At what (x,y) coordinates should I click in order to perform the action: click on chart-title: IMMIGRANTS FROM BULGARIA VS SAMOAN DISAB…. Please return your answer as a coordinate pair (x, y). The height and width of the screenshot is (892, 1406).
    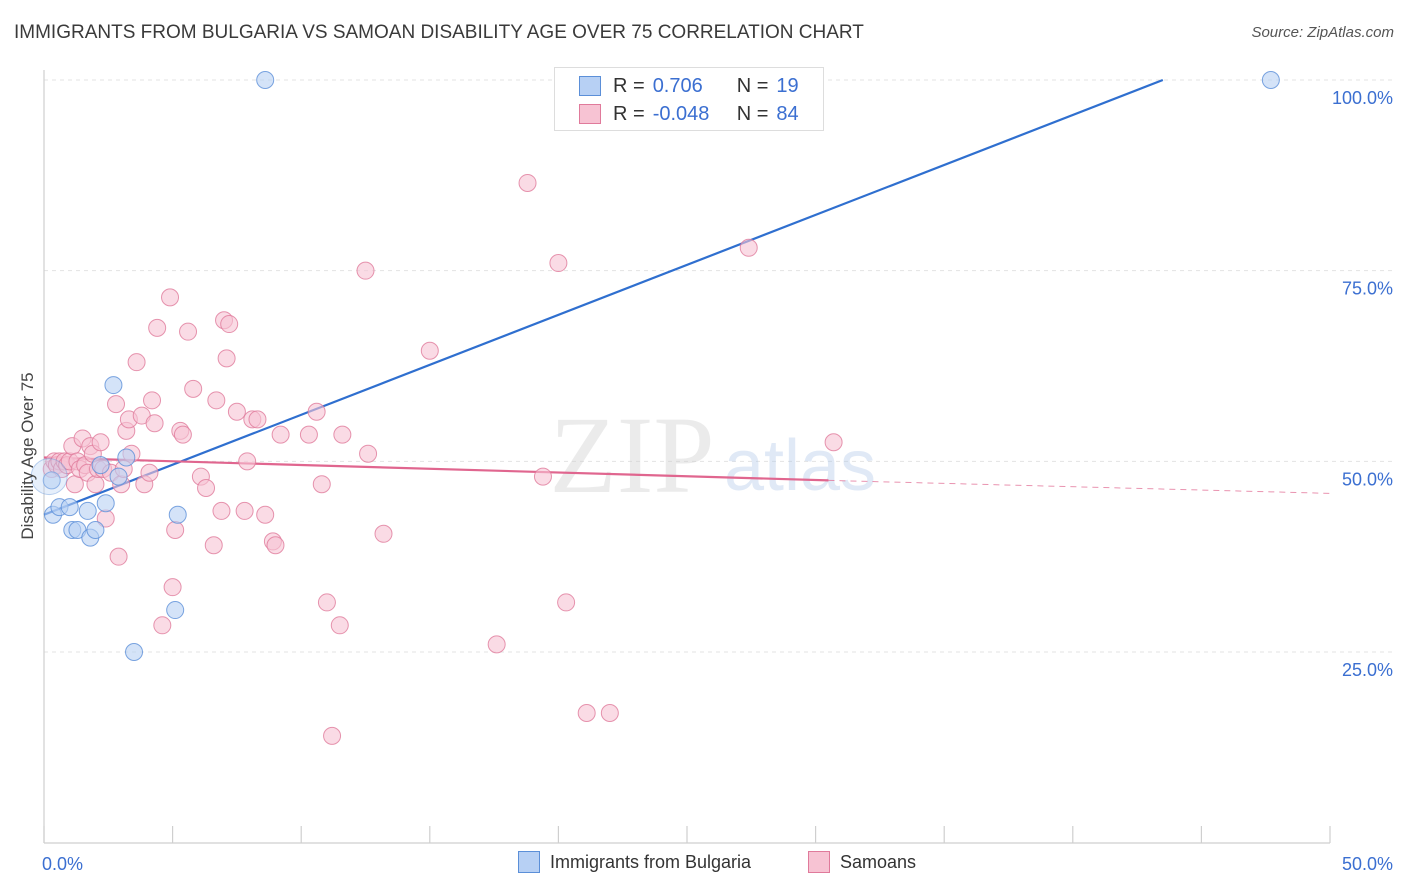
    Looking at the image, I should click on (439, 32).